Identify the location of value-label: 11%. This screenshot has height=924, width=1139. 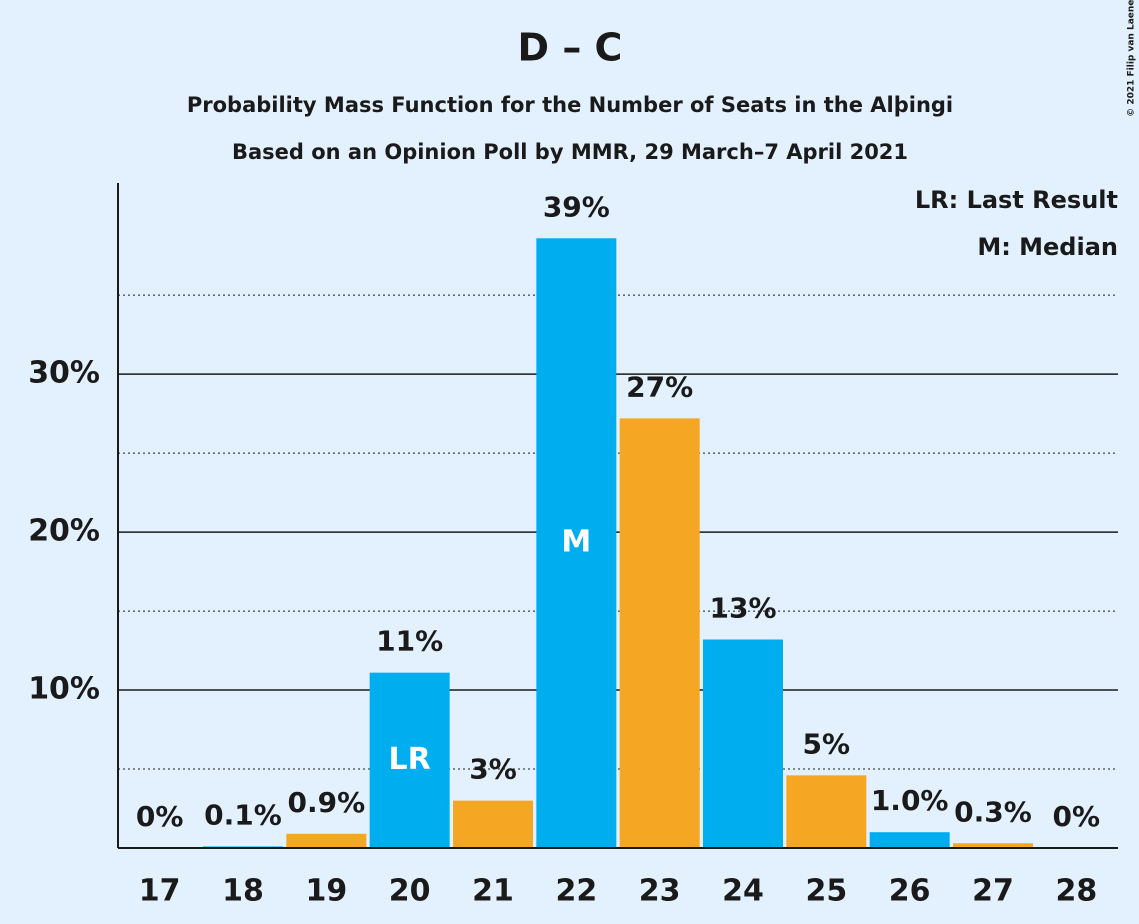
(409, 641).